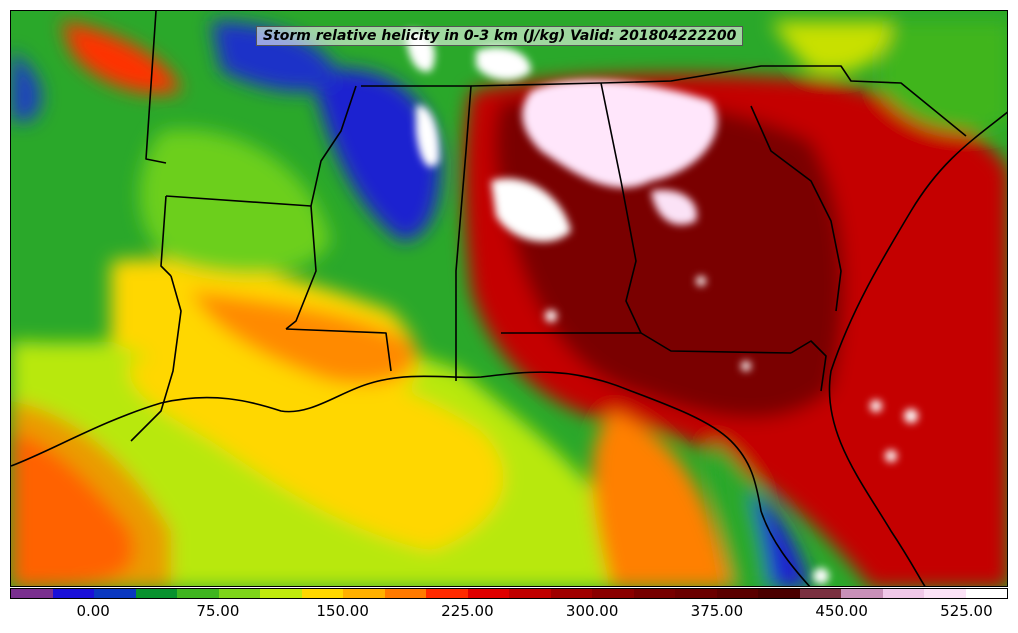  What do you see at coordinates (166, 236) in the screenshot?
I see `tx-ar-border` at bounding box center [166, 236].